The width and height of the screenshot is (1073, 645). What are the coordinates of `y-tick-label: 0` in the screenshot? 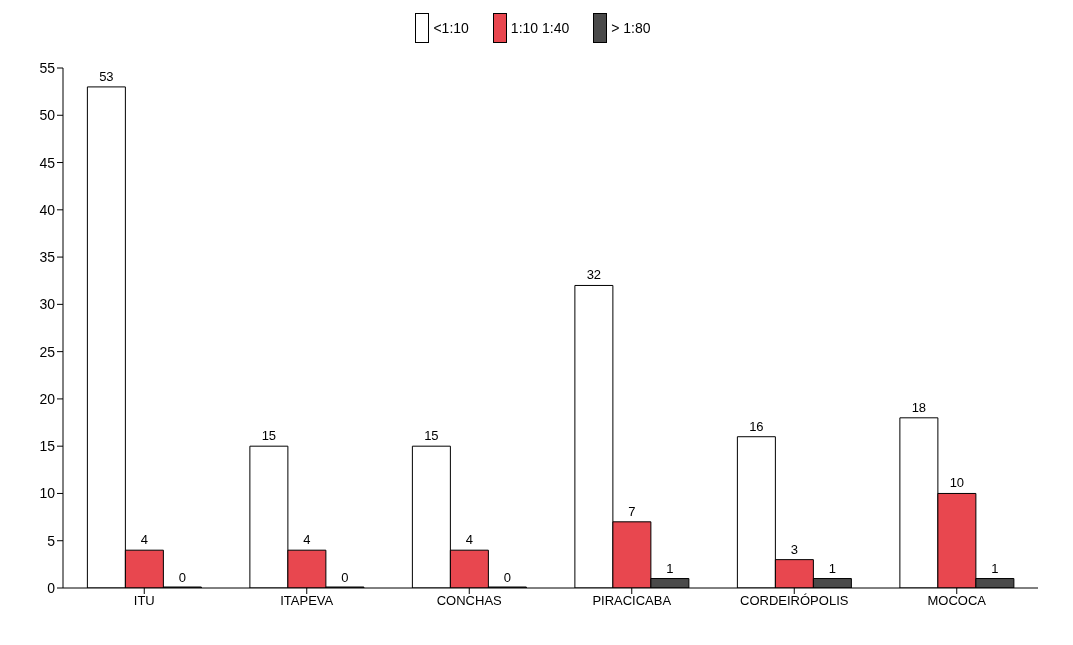 It's located at (51, 587).